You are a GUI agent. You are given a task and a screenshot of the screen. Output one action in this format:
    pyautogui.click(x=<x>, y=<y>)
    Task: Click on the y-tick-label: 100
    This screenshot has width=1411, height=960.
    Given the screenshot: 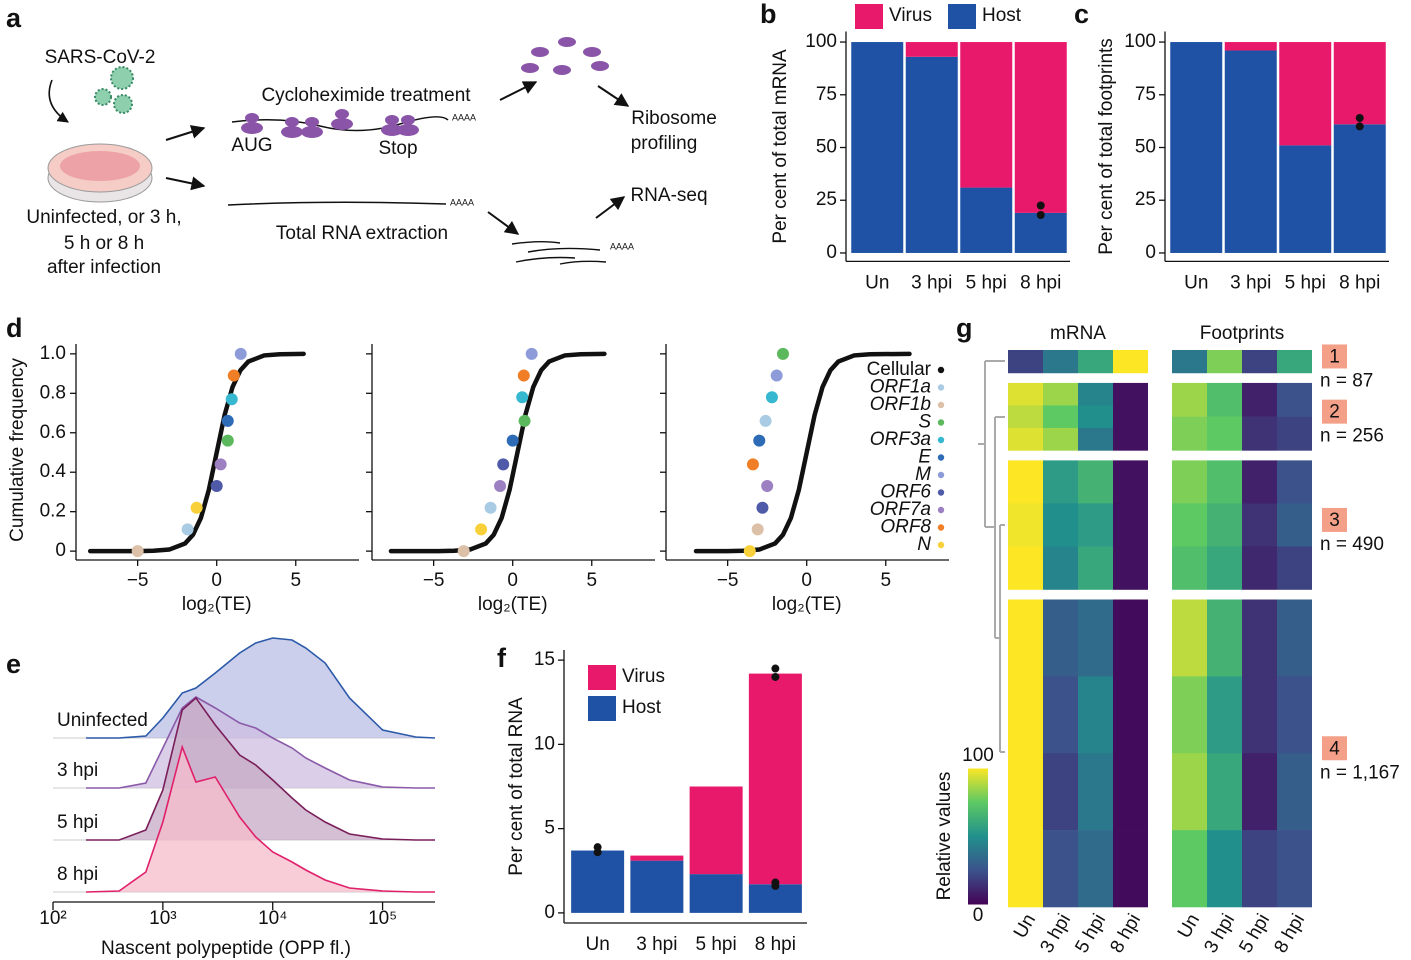 What is the action you would take?
    pyautogui.click(x=1140, y=41)
    